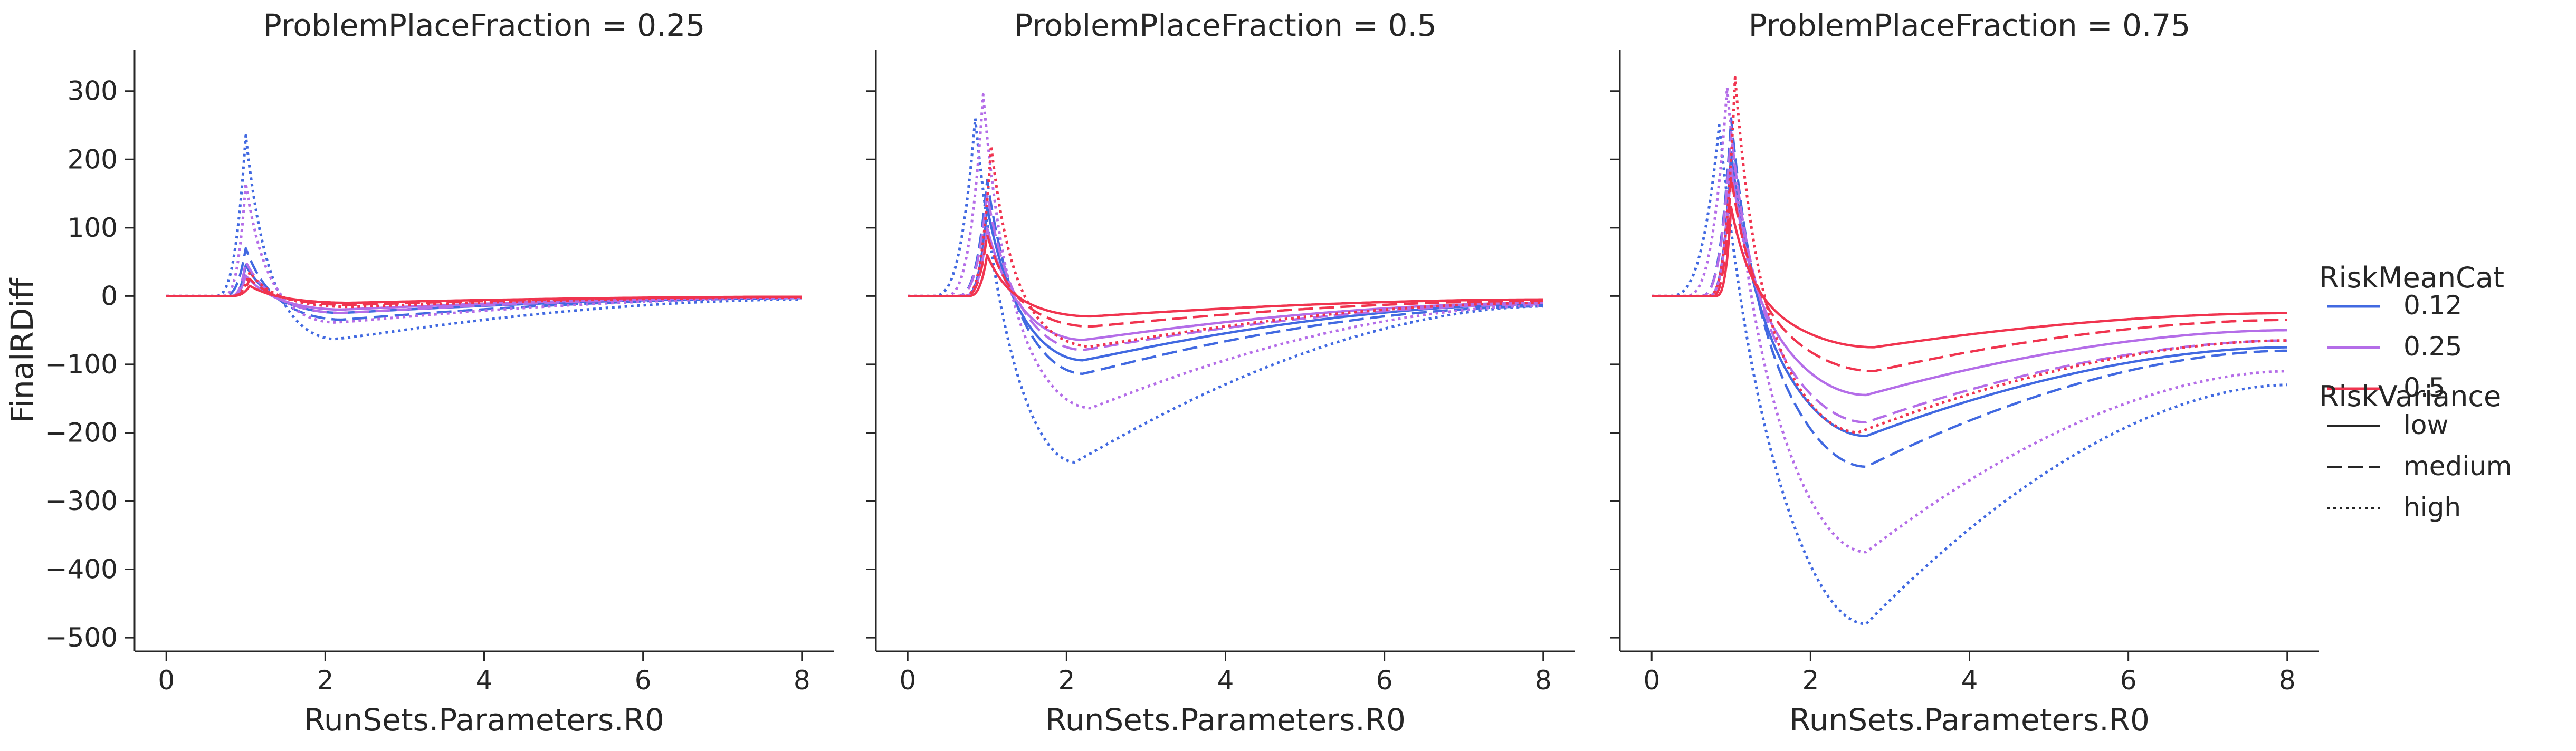 This screenshot has height=751, width=2576. I want to click on y-tick-label: 100, so click(93, 228).